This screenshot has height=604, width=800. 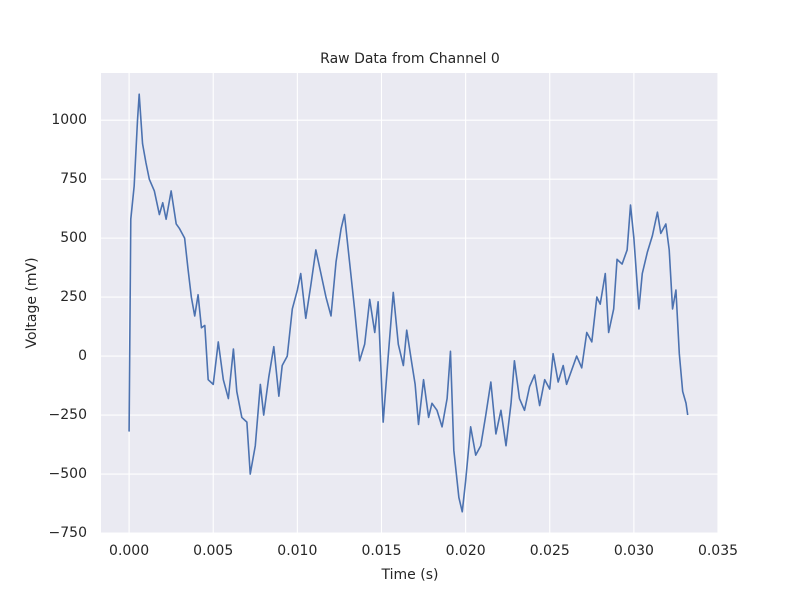 What do you see at coordinates (213, 551) in the screenshot?
I see `x-tick-label: 0.005` at bounding box center [213, 551].